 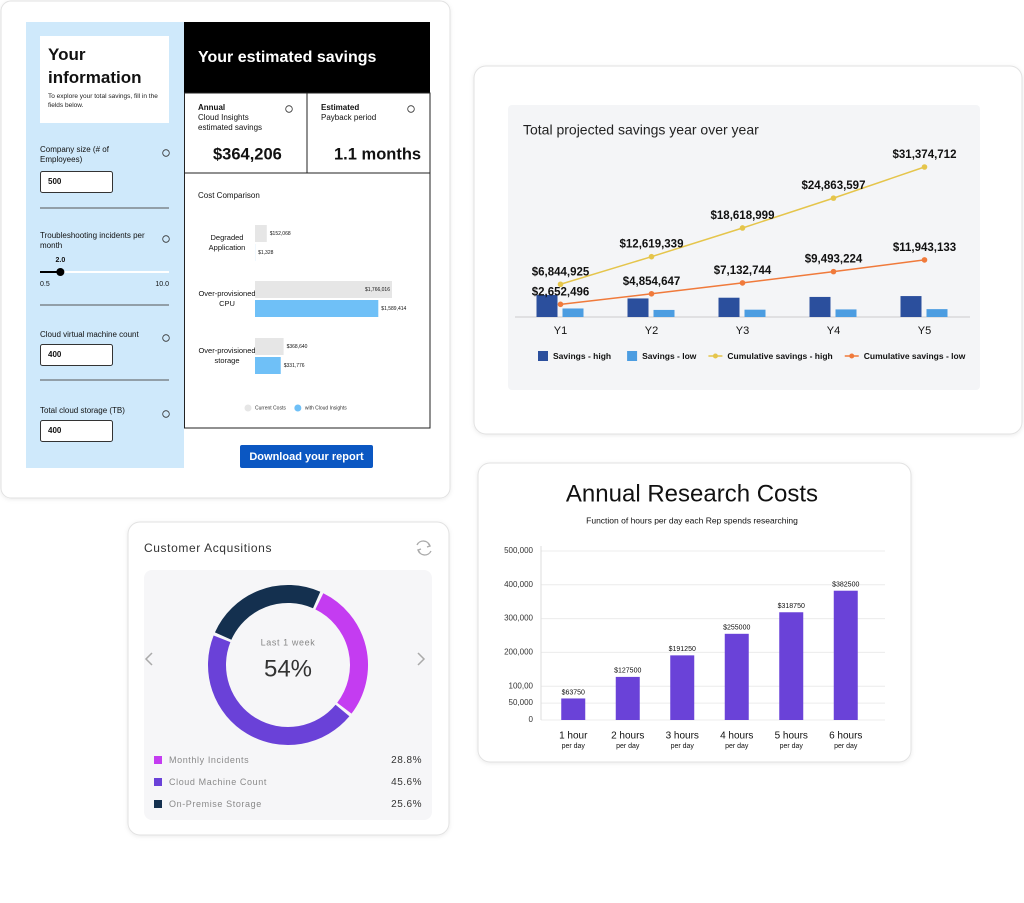 What do you see at coordinates (60, 272) in the screenshot?
I see `slider-knob` at bounding box center [60, 272].